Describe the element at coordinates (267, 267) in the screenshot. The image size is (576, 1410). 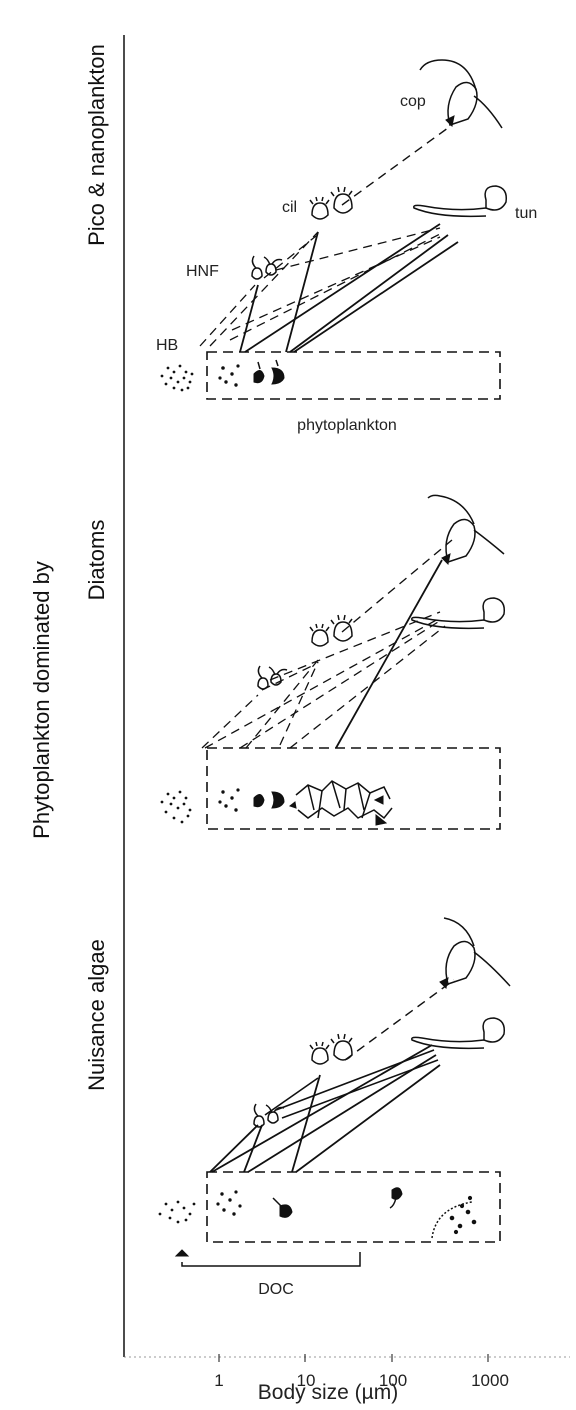
I see `hnf-flagellates-icon` at that location.